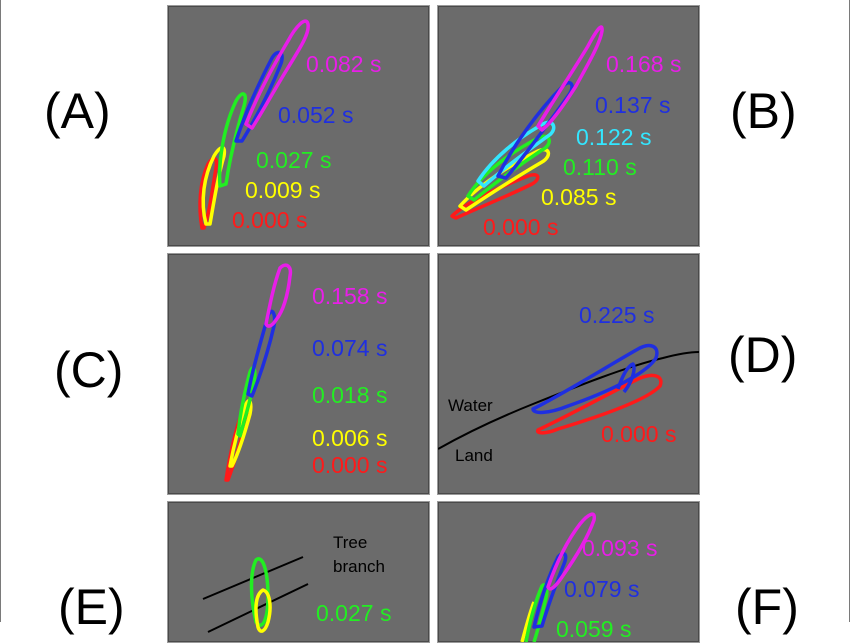  Describe the element at coordinates (316, 115) in the screenshot. I see `time-label-a-1: 0.052 s` at that location.